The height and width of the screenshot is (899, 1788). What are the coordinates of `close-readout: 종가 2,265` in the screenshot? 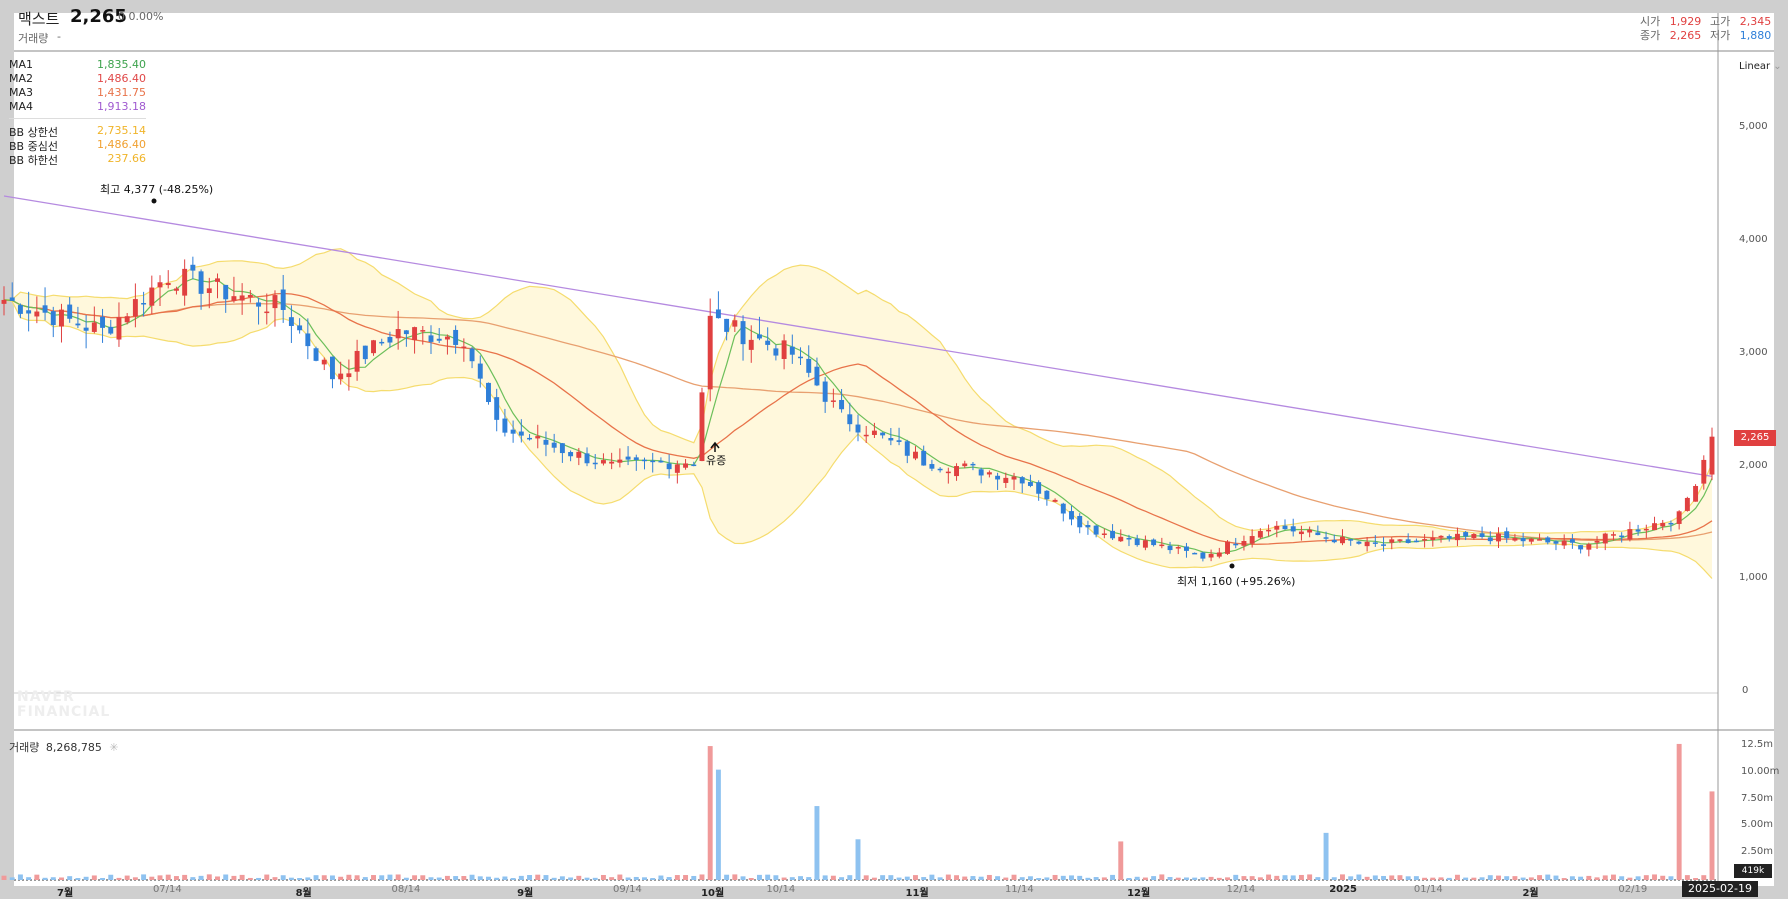 It's located at (1670, 35).